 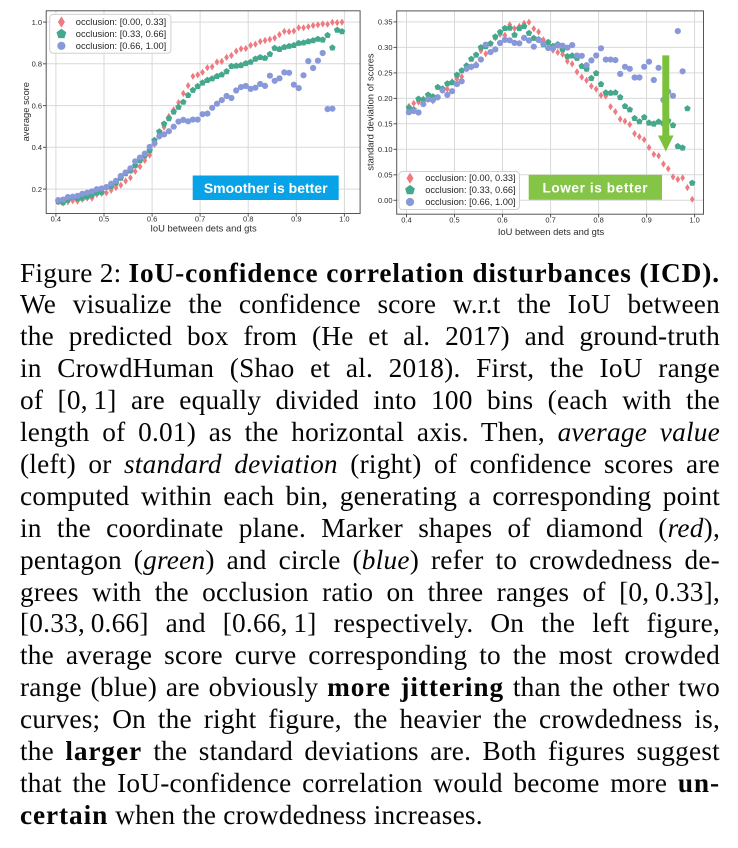 I want to click on svg-text: 0.20, so click(x=385, y=98).